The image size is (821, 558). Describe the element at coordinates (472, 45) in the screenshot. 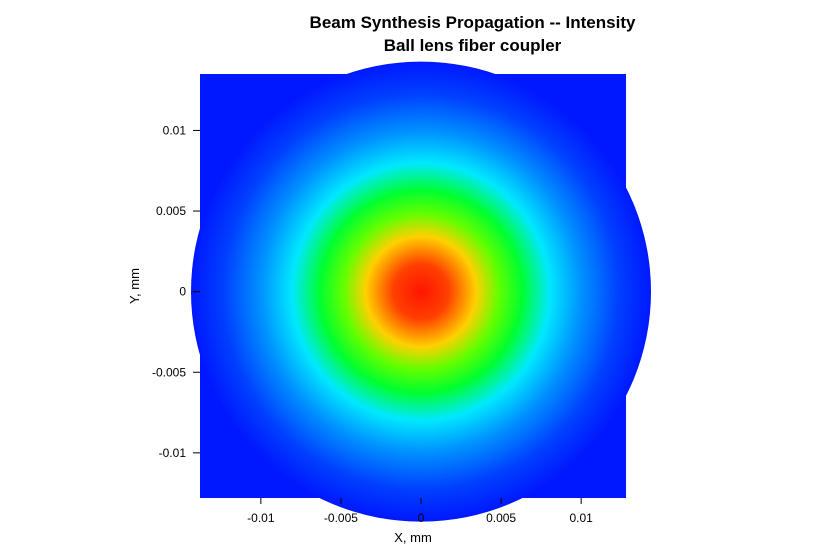

I see `chart-subtitle: Ball lens fiber coupler` at that location.